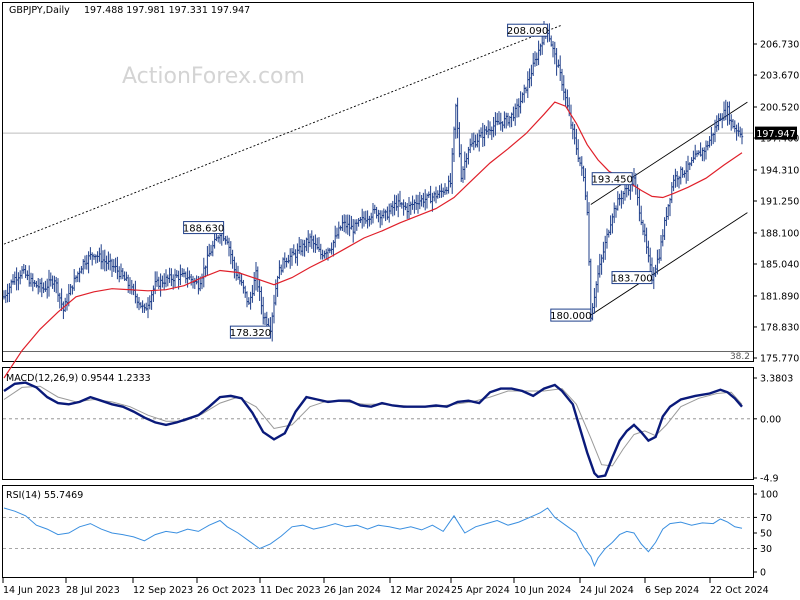  I want to click on macd-tick-label: -4.9, so click(769, 479).